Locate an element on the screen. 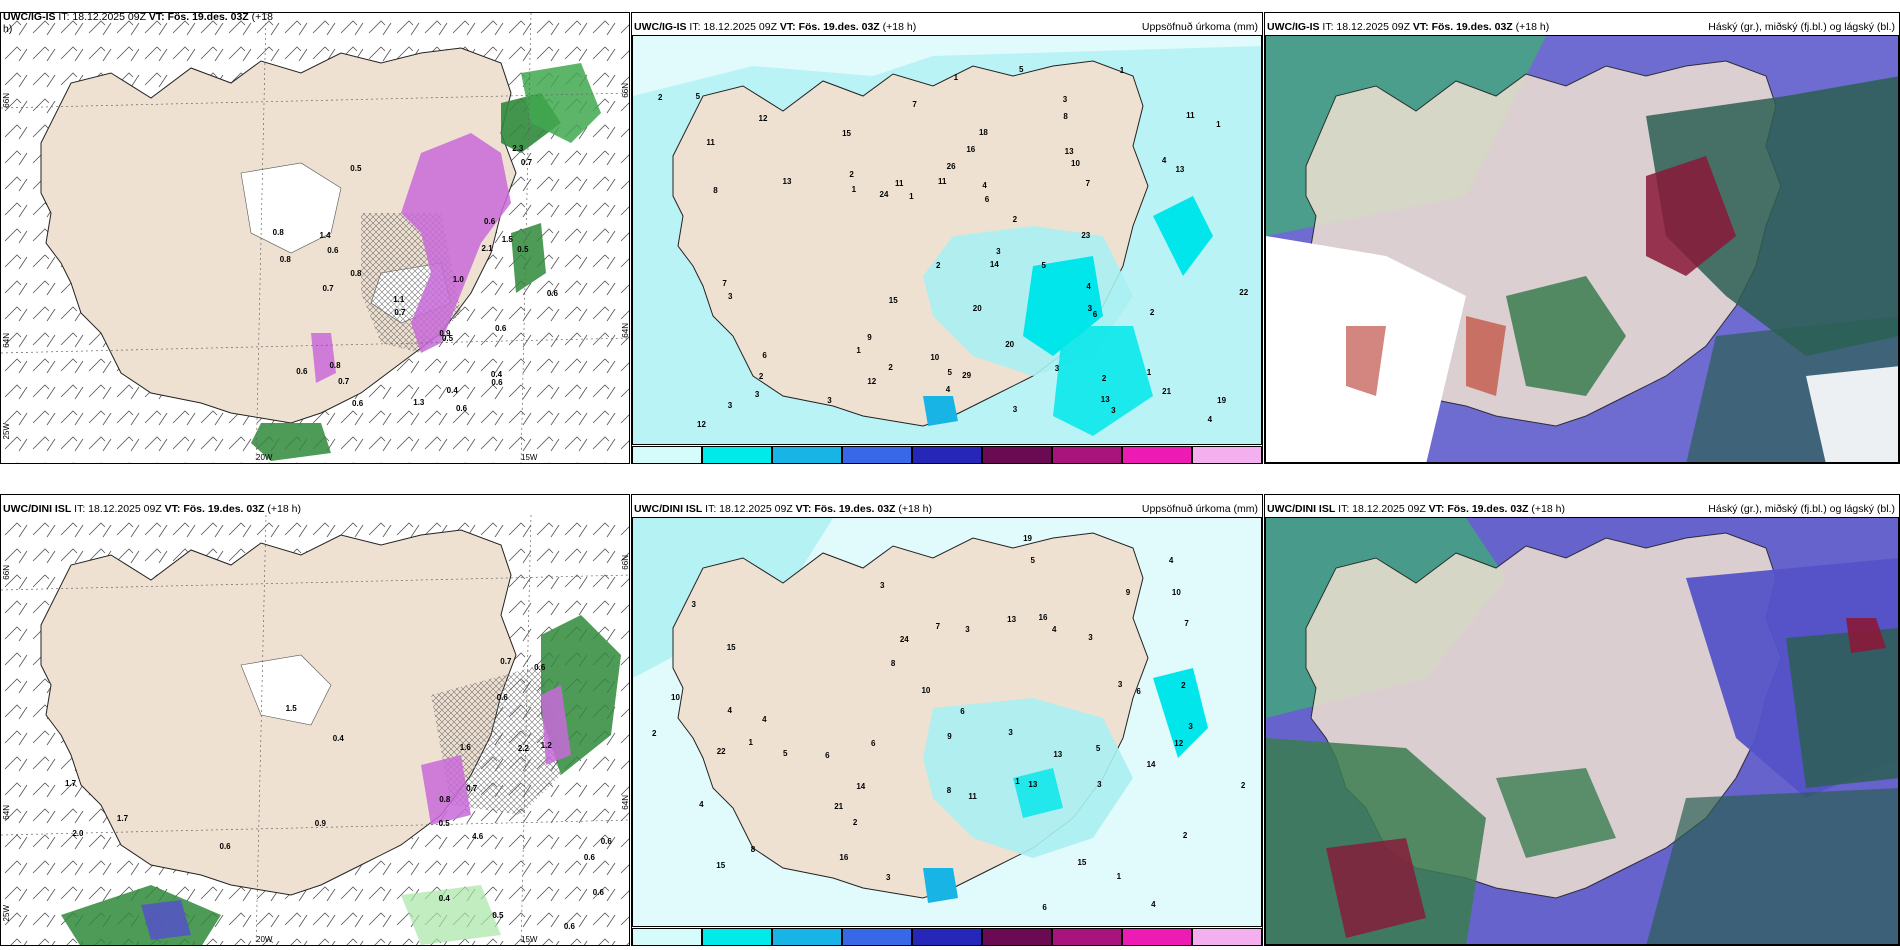 This screenshot has height=950, width=1900. precip-value-label: 29 is located at coordinates (967, 376).